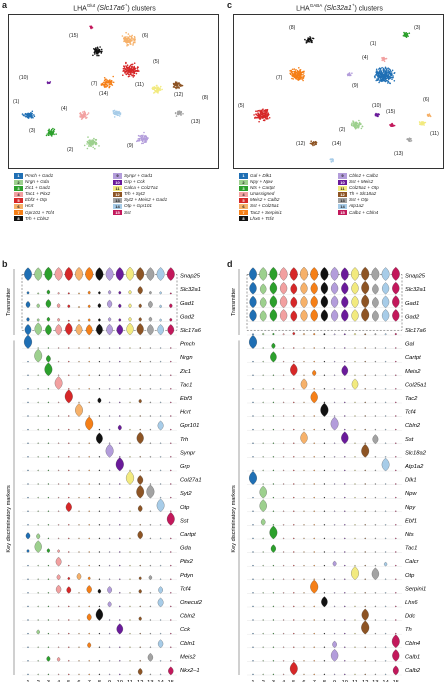 The image size is (447, 685). What do you see at coordinates (261, 182) in the screenshot?
I see `legend-label: Npy + Npw` at bounding box center [261, 182].